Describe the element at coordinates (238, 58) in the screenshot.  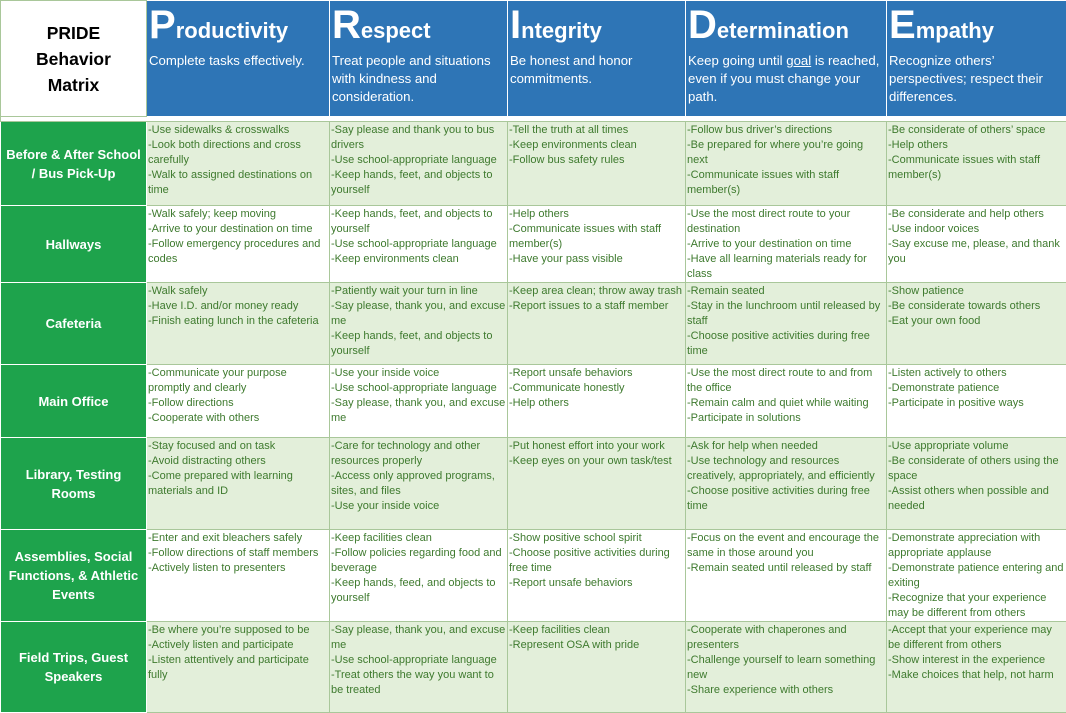
I see `value-header-productivity: Productivity Complete tasks effectively.` at that location.